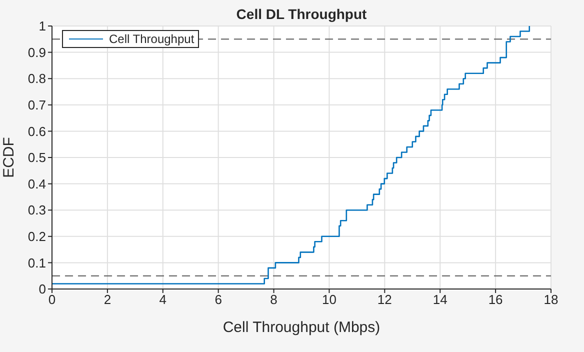  What do you see at coordinates (329, 300) in the screenshot?
I see `x-tick-label: 10` at bounding box center [329, 300].